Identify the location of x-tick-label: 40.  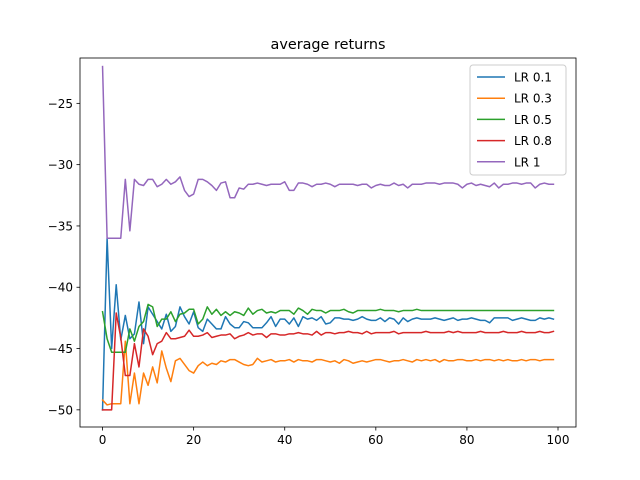
(284, 440).